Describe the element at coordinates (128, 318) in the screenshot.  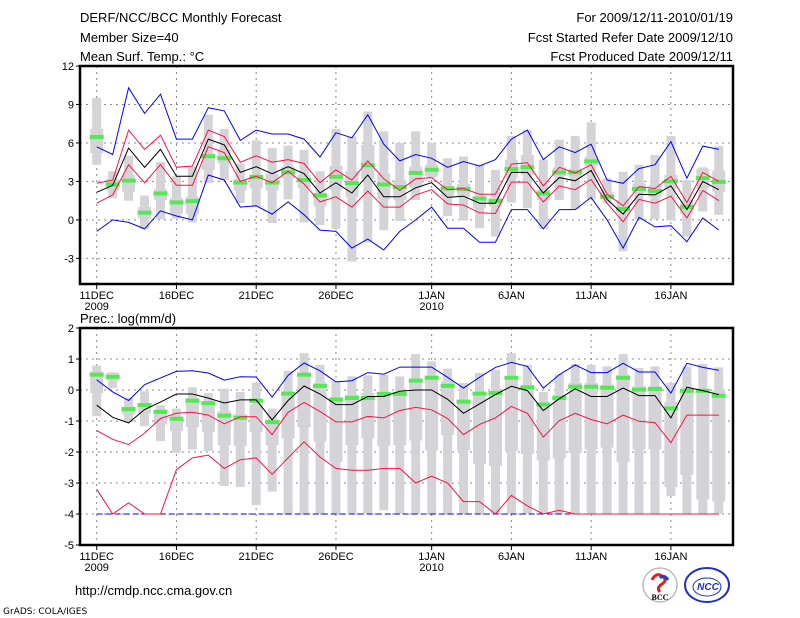
I see `prec-panel-title: Prec.: log(mm/d)` at that location.